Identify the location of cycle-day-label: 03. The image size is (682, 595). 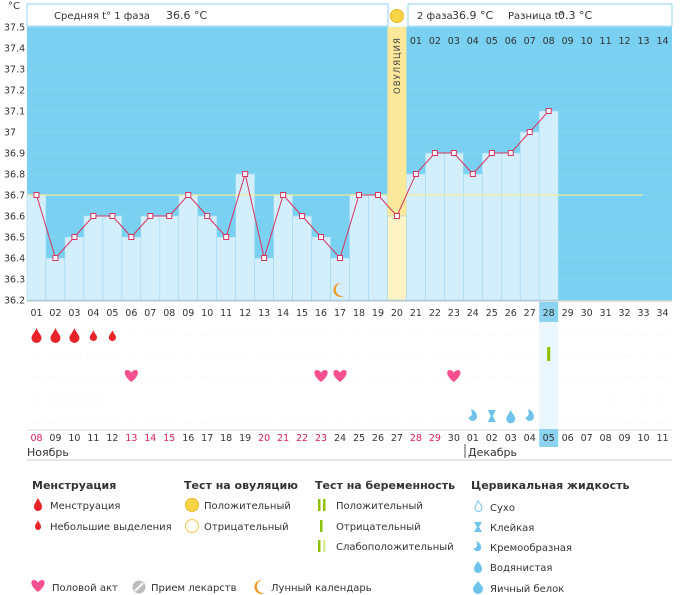
(74, 313).